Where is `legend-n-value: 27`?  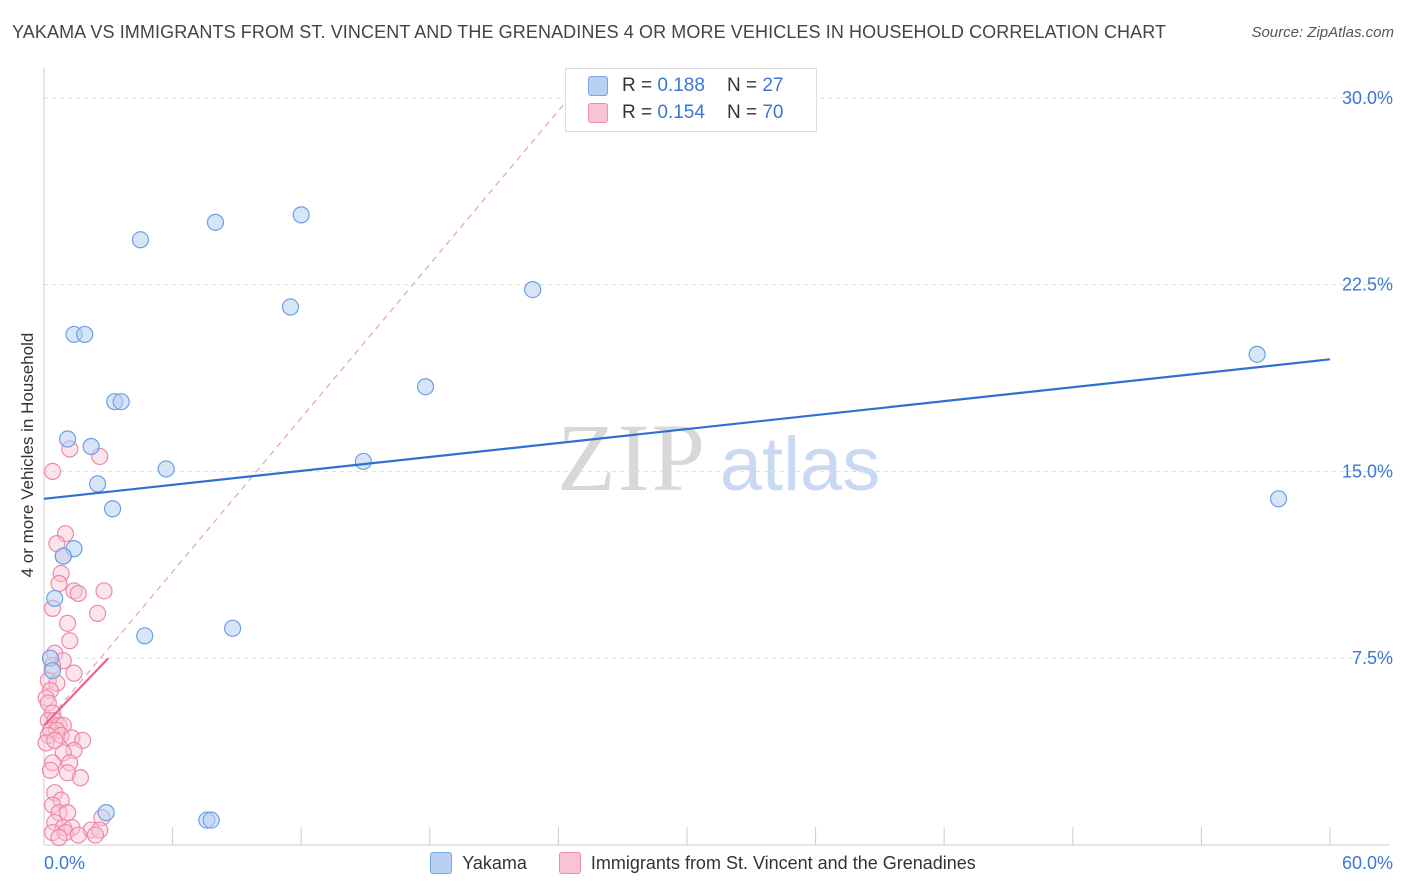
legend-n-value: 27 is located at coordinates (773, 85).